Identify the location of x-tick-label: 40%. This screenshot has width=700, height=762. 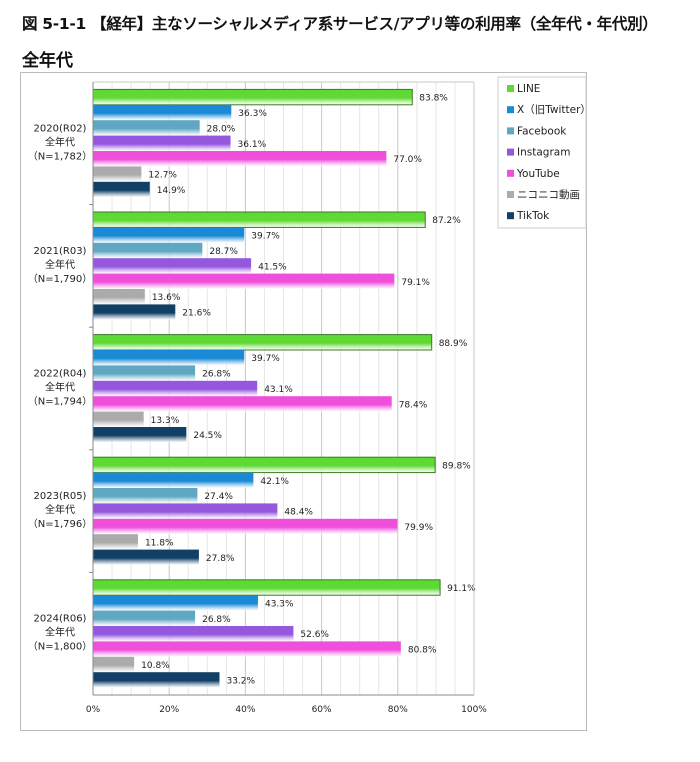
(245, 710).